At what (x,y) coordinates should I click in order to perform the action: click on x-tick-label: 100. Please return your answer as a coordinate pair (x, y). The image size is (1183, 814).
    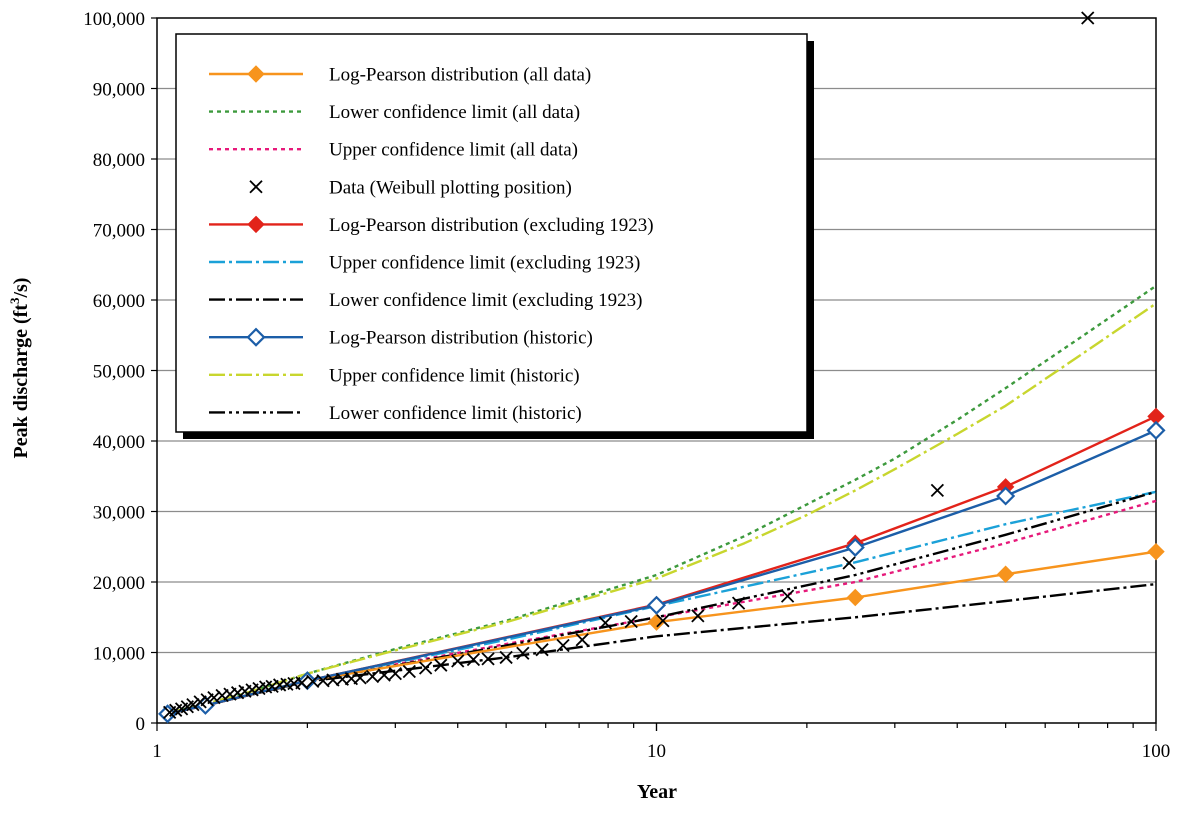
    Looking at the image, I should click on (1156, 751).